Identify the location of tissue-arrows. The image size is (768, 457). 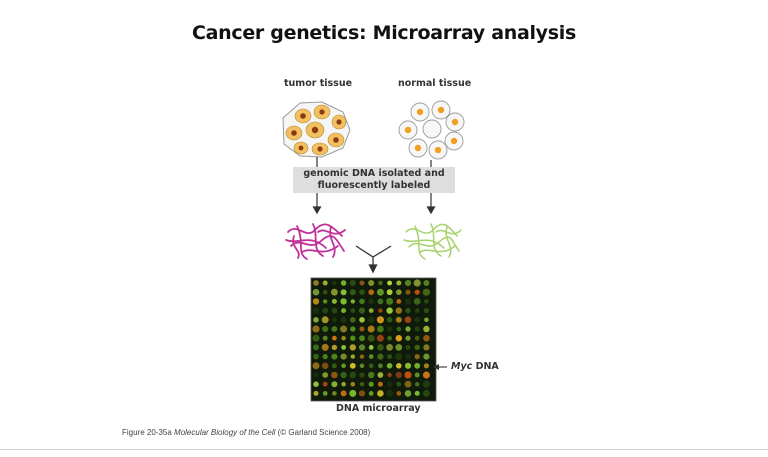
(374, 186).